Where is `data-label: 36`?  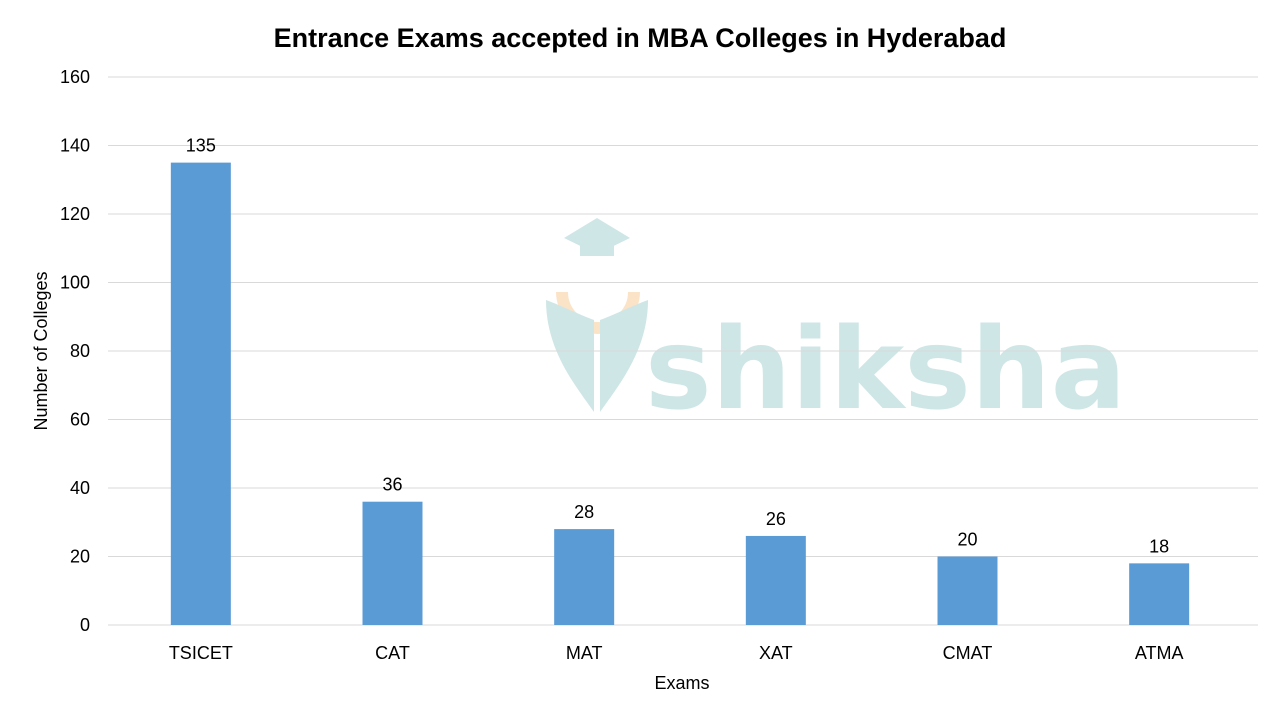
data-label: 36 is located at coordinates (392, 485).